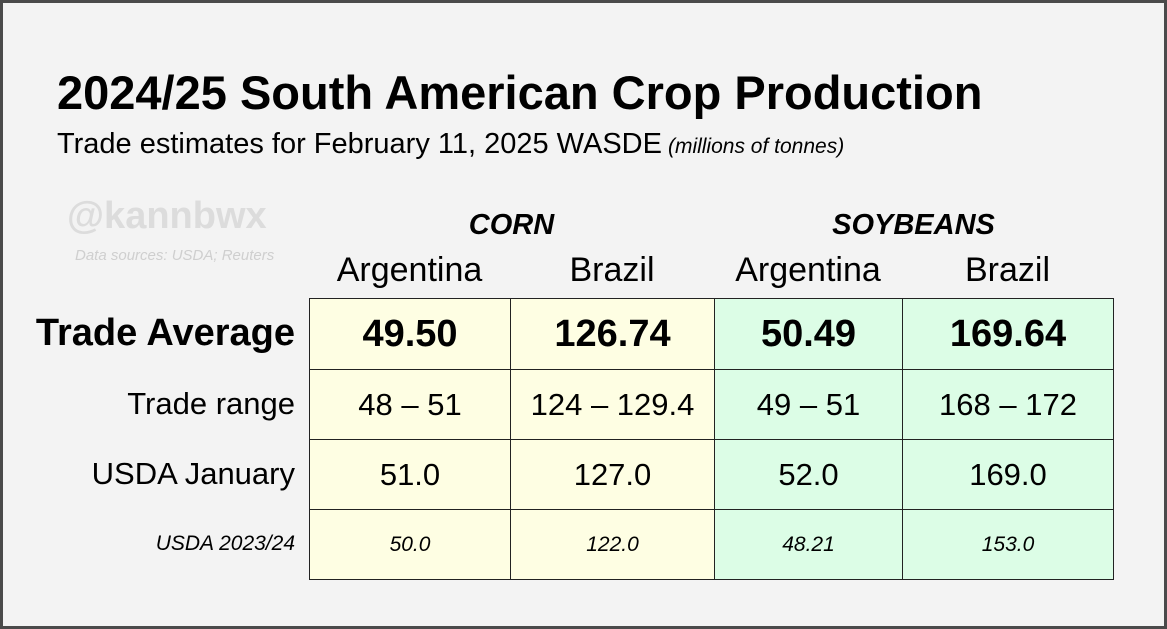 This screenshot has height=629, width=1167. I want to click on table-cell: 169.0, so click(1008, 474).